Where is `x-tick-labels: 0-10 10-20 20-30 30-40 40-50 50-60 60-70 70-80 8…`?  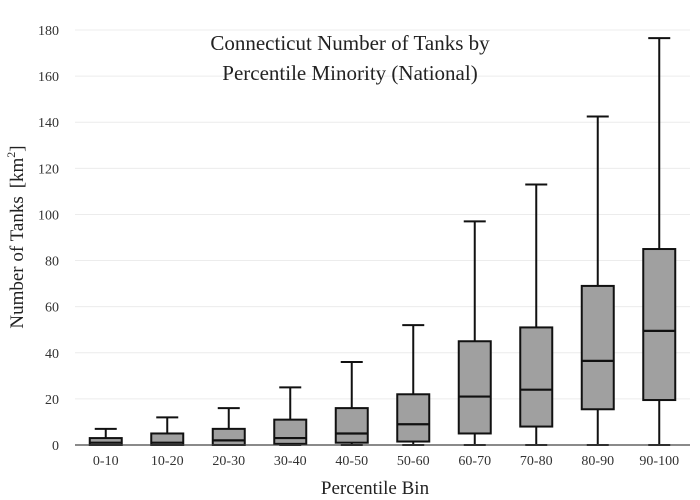
x-tick-labels: 0-10 10-20 20-30 30-40 40-50 50-60 60-70 70-80 8… is located at coordinates (386, 461).